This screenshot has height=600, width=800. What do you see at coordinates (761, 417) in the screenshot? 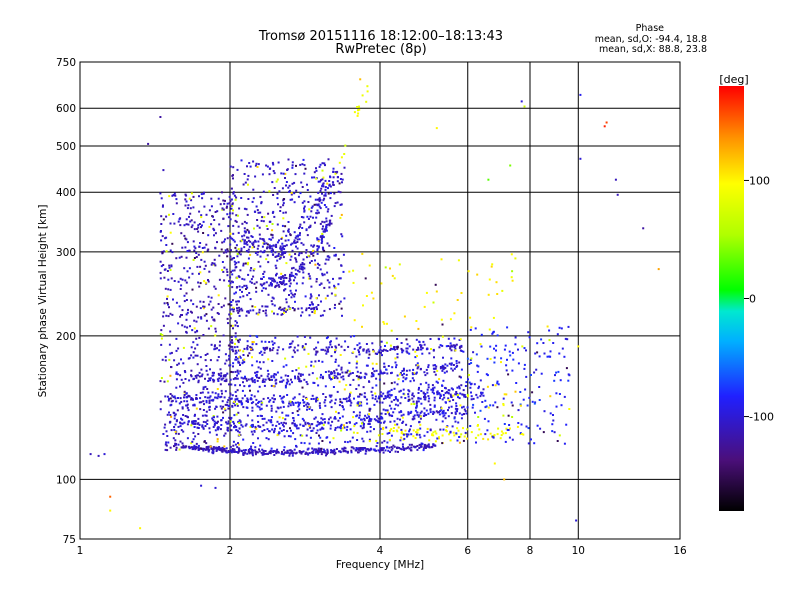
I see `colorbar-tick-label: -100` at bounding box center [761, 417].